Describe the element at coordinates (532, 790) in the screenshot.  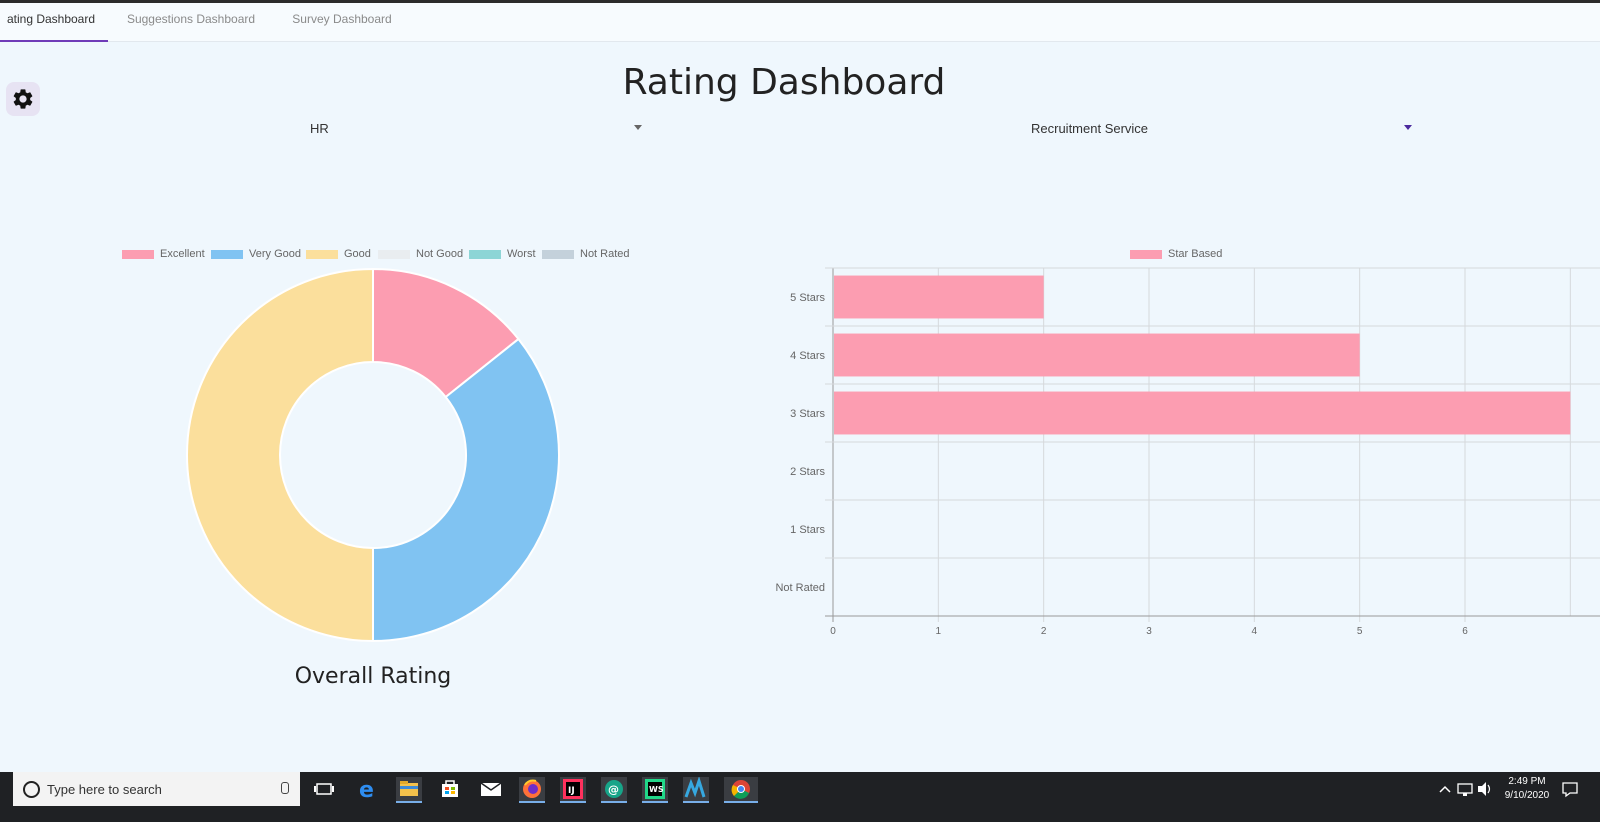
I see `firefox-icon` at that location.